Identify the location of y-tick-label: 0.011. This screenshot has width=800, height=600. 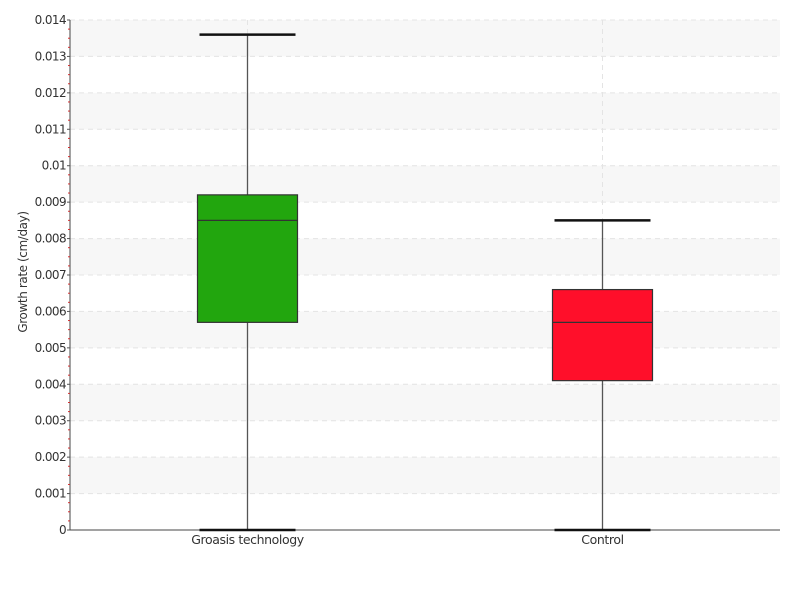
(50, 129).